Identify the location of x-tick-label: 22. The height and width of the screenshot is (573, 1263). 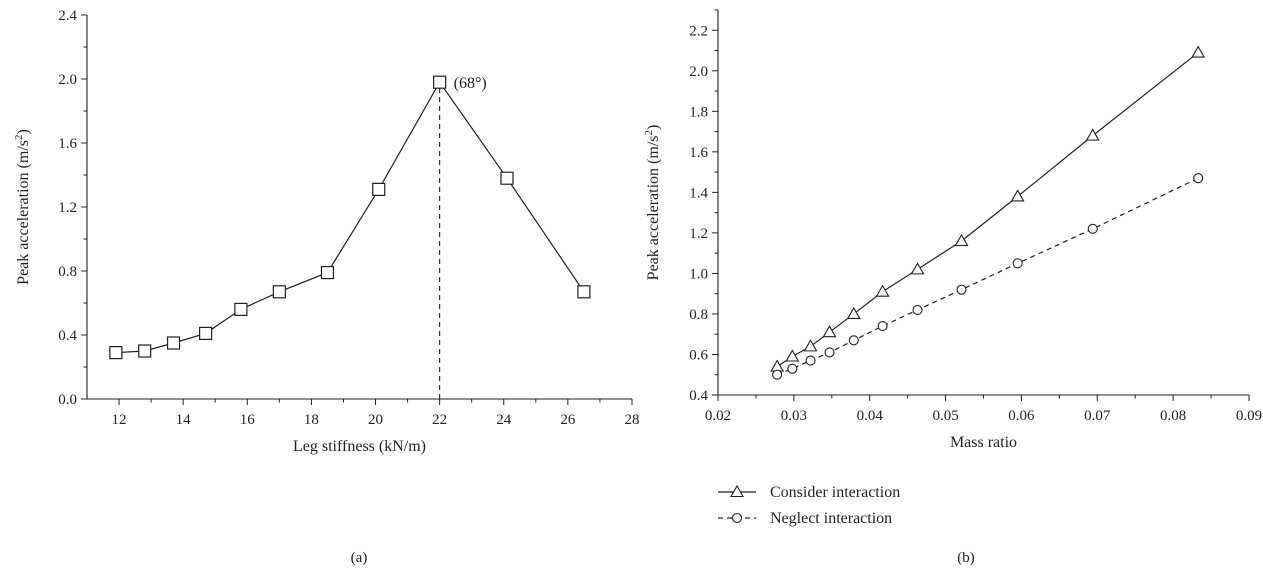
(439, 420).